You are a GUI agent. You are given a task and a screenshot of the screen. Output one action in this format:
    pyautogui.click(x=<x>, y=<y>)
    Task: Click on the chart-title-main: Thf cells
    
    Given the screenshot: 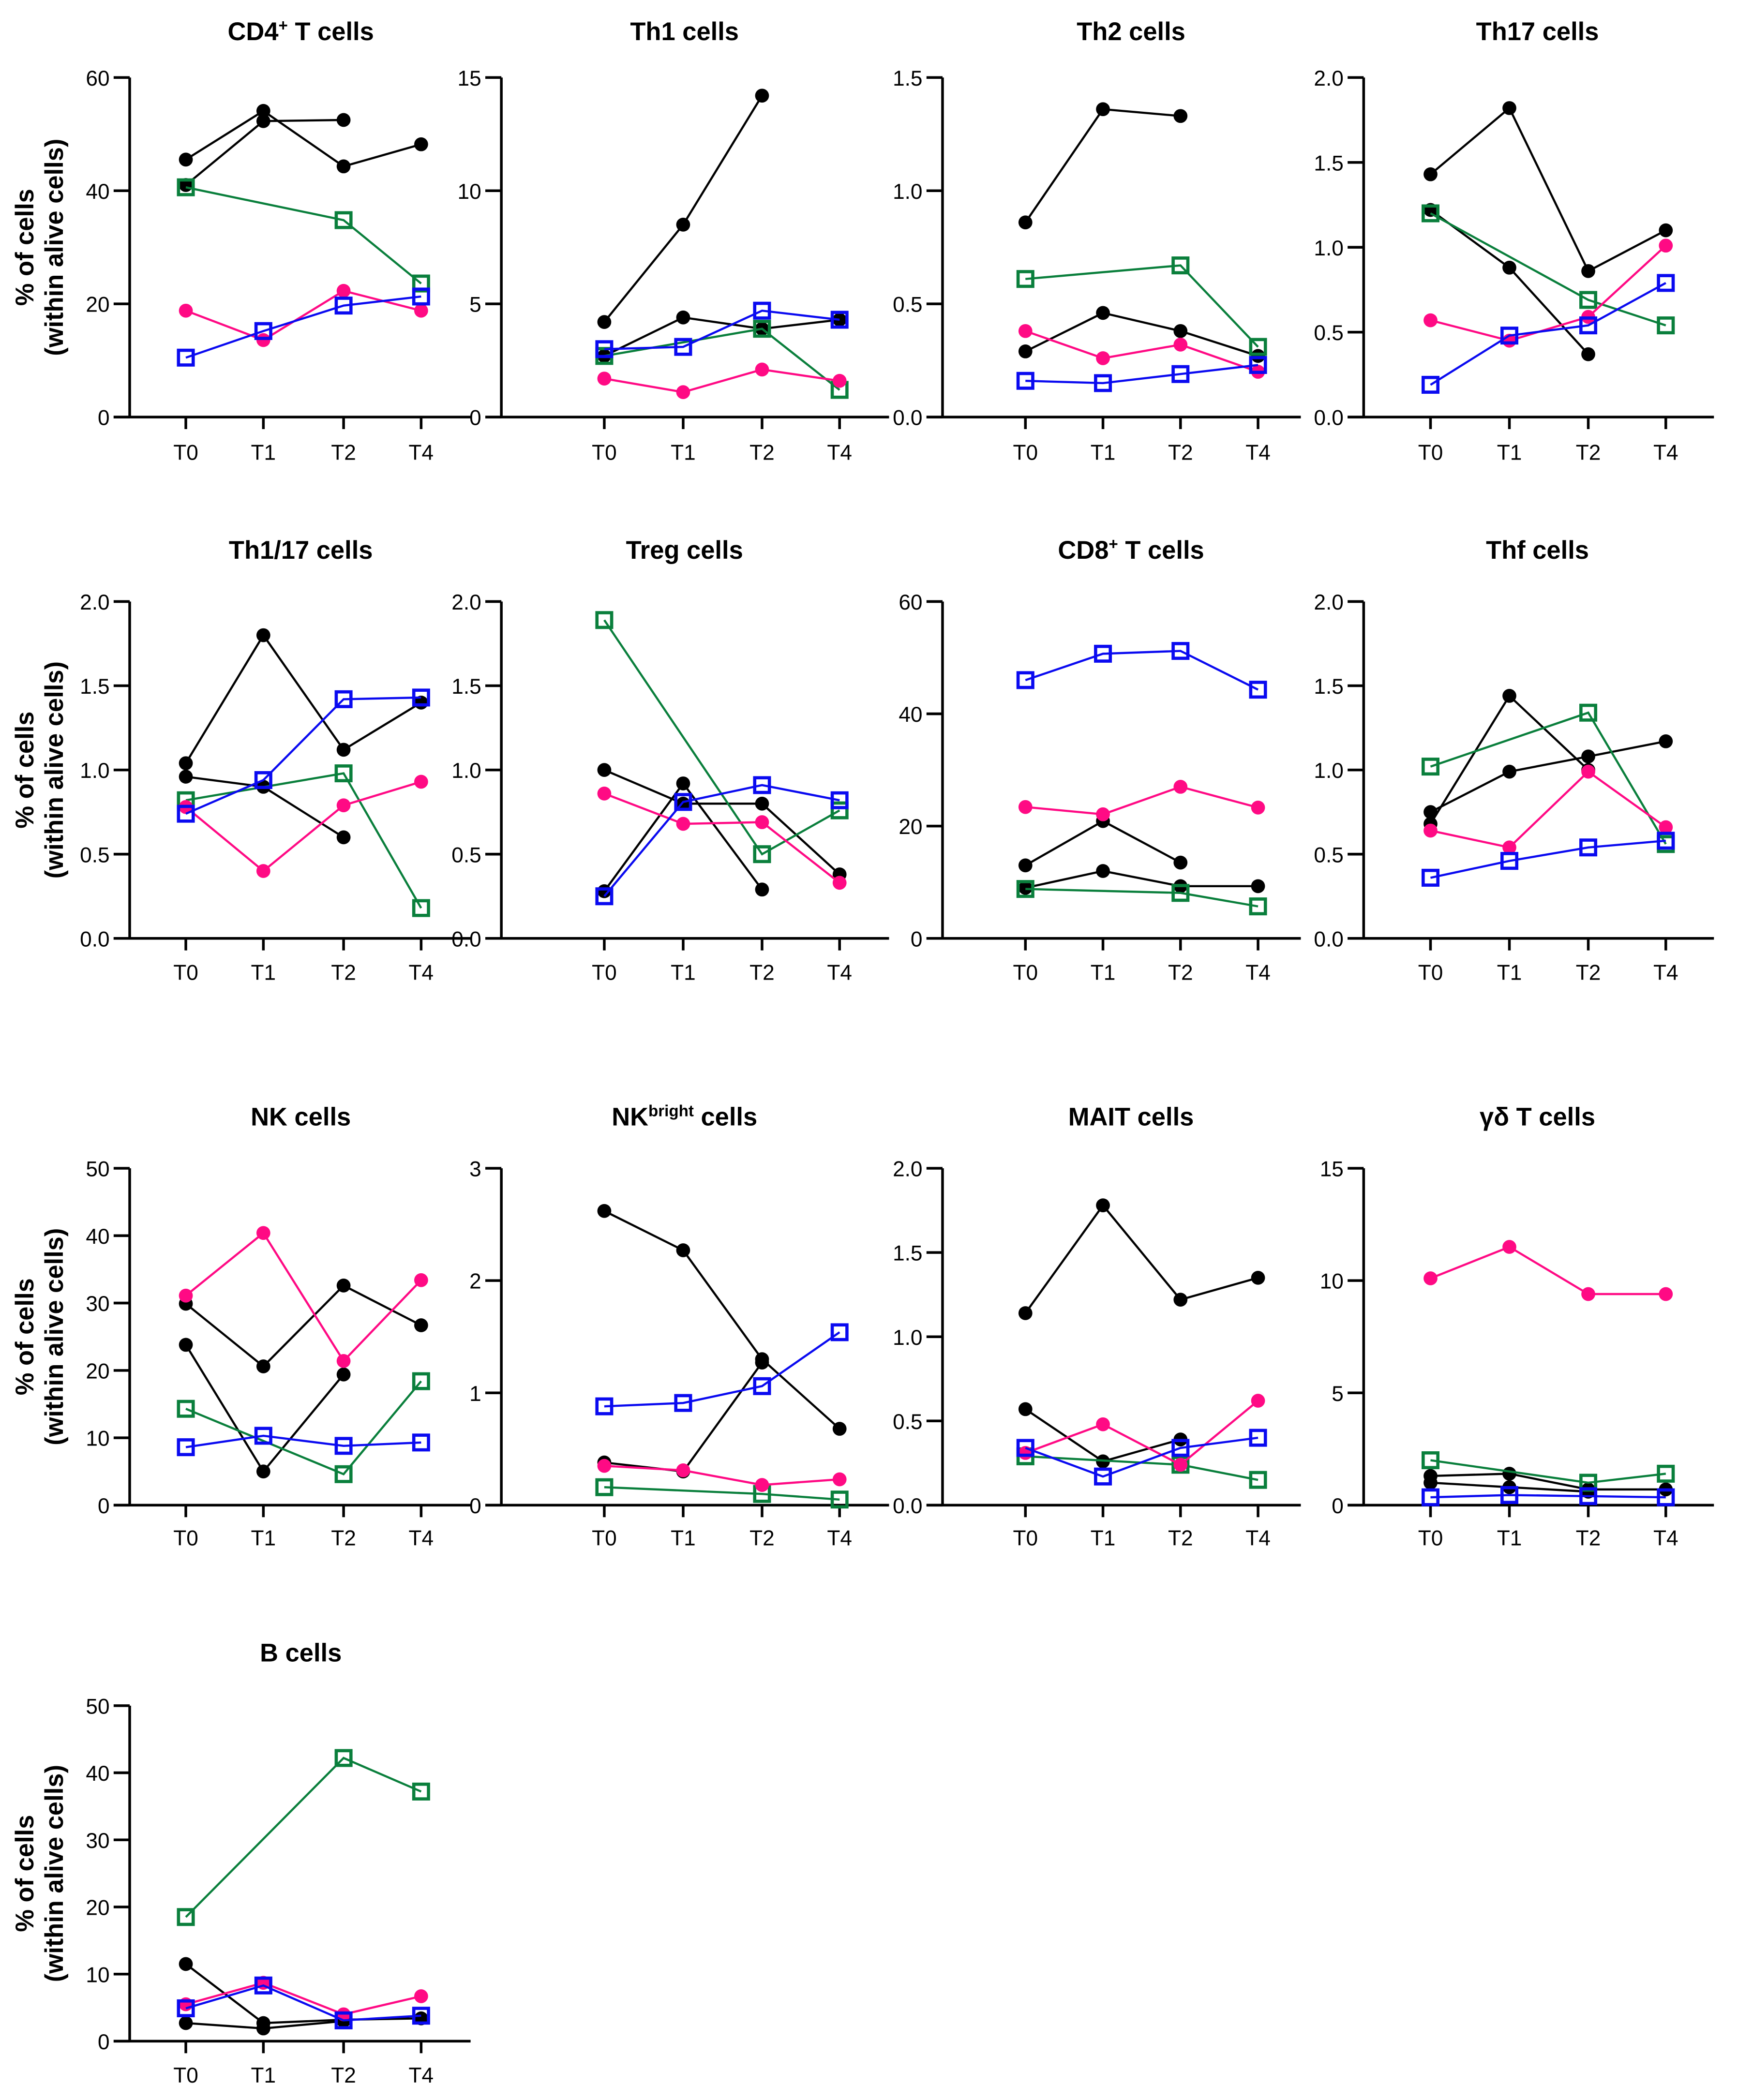 What is the action you would take?
    pyautogui.click(x=1537, y=550)
    